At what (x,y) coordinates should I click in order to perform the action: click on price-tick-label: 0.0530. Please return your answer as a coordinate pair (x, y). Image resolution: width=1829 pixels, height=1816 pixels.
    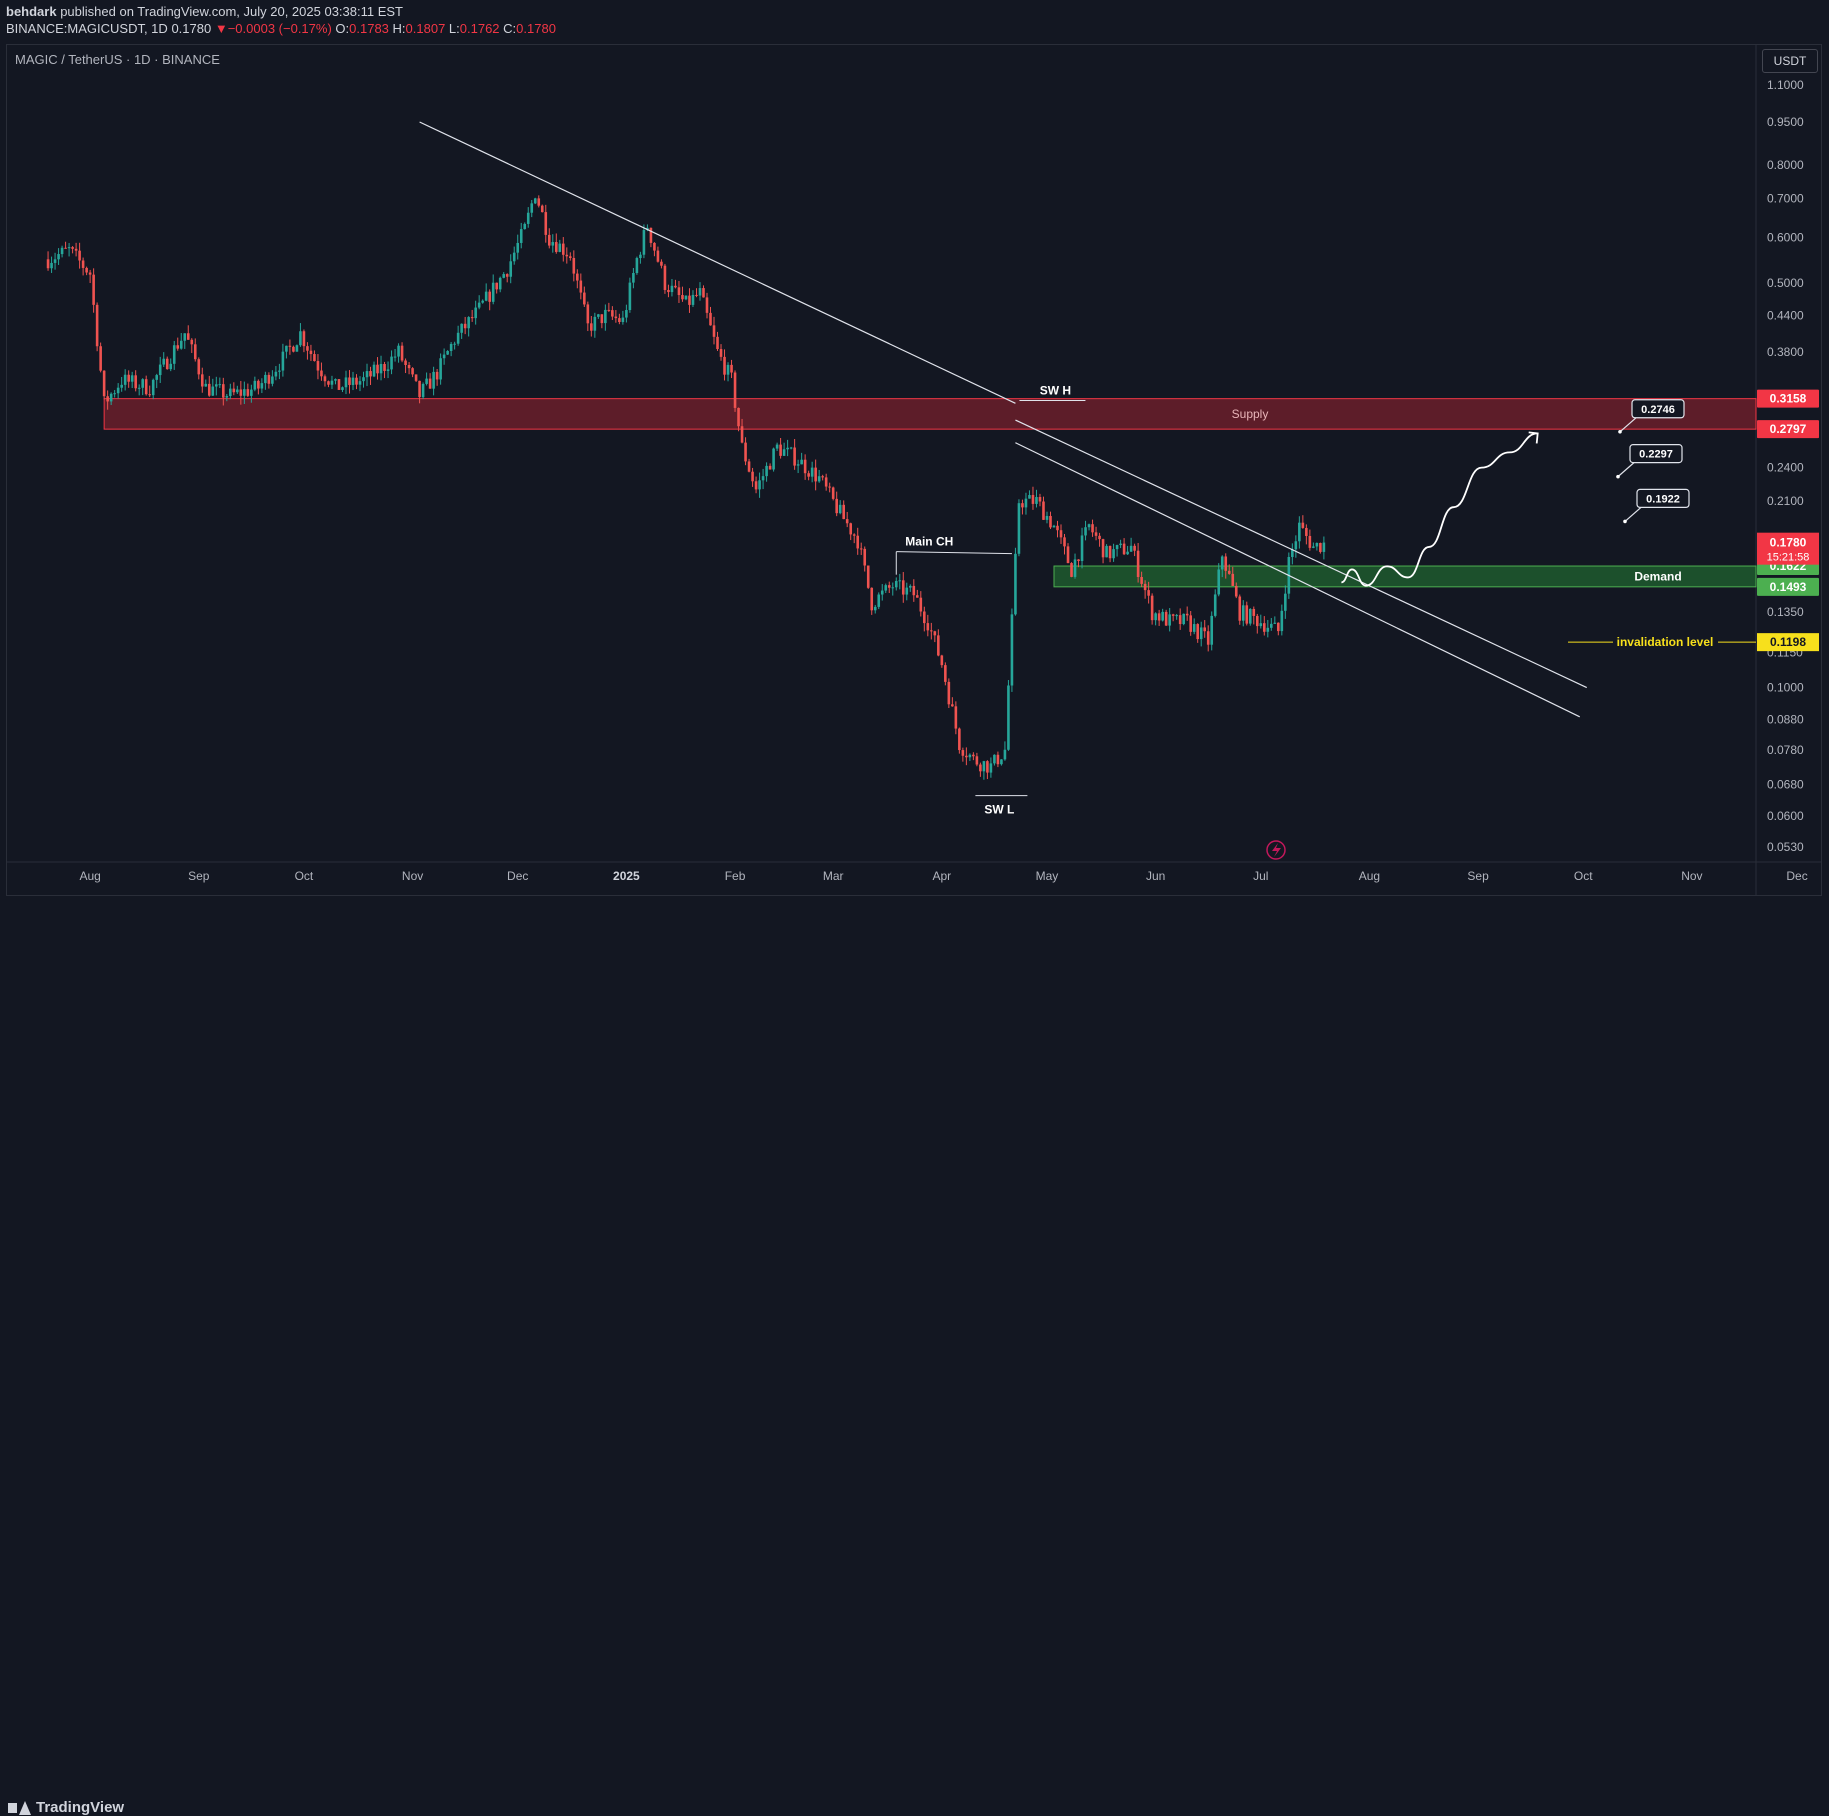
    Looking at the image, I should click on (1785, 847).